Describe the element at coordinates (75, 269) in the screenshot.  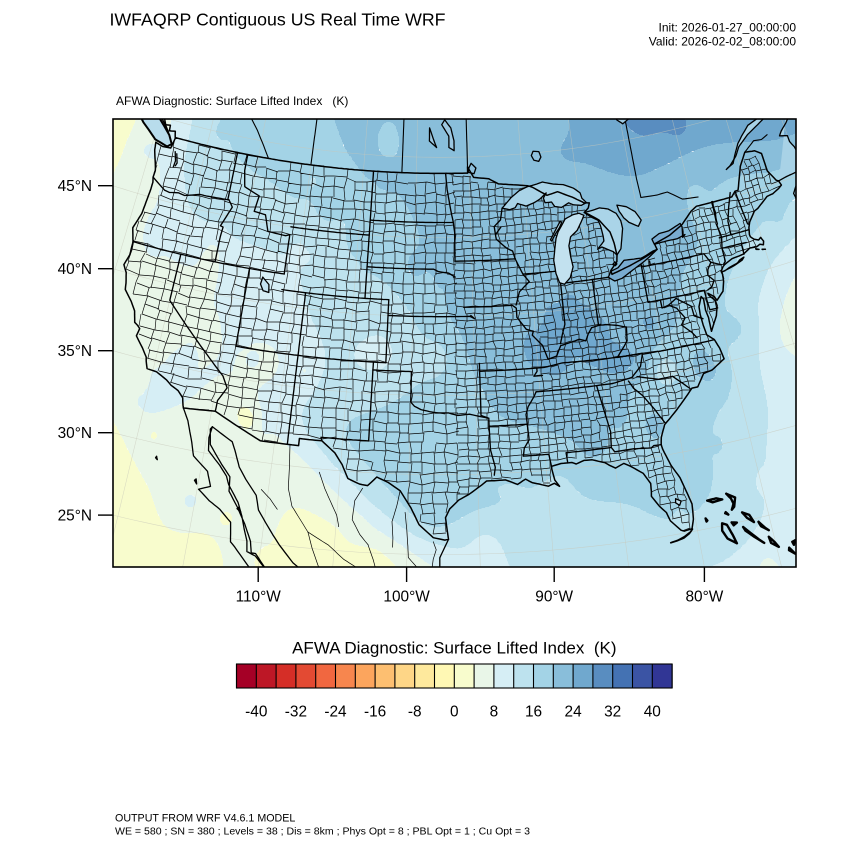
I see `svg-text: 40°N` at that location.